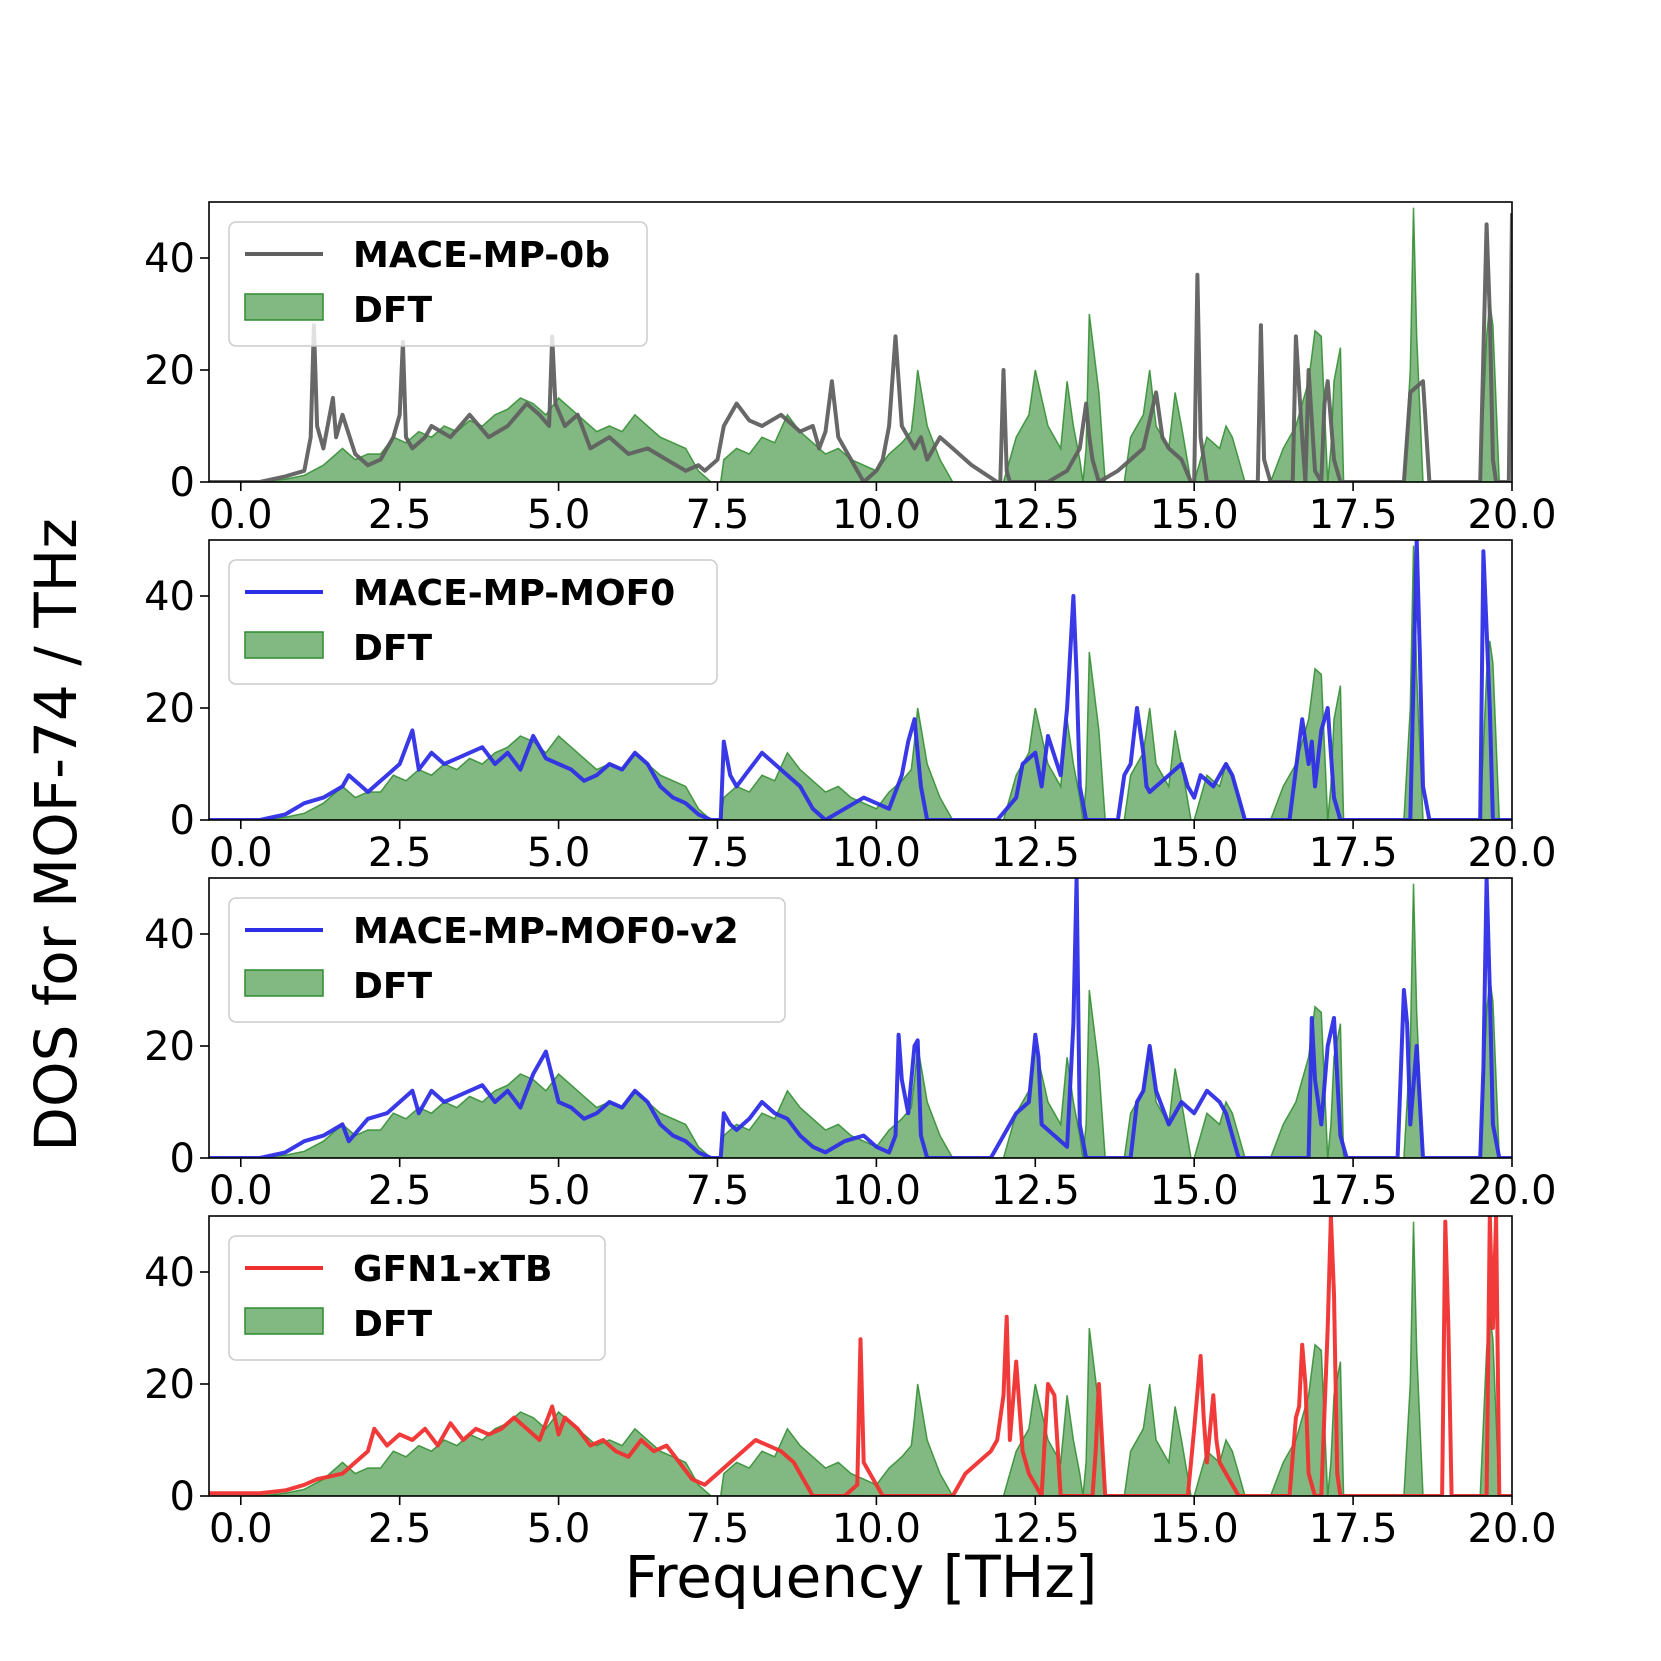  What do you see at coordinates (417, 1298) in the screenshot?
I see `legend: GFN1-xTB DFT` at bounding box center [417, 1298].